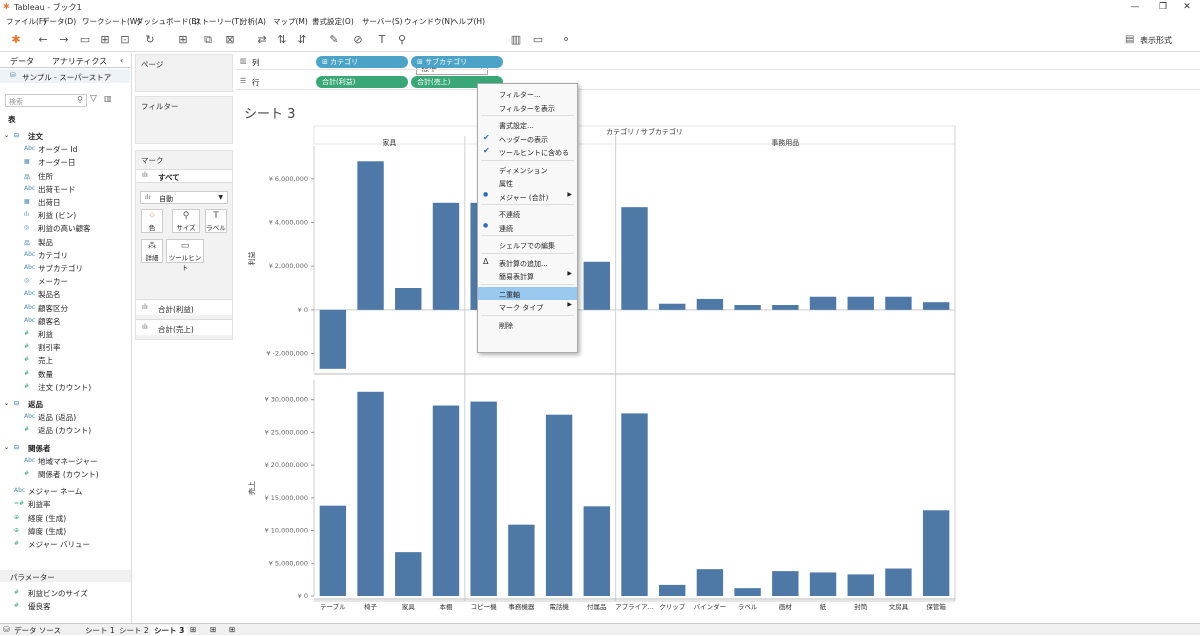  What do you see at coordinates (186, 221) in the screenshot?
I see `size-button: ⚲ サイズ` at bounding box center [186, 221].